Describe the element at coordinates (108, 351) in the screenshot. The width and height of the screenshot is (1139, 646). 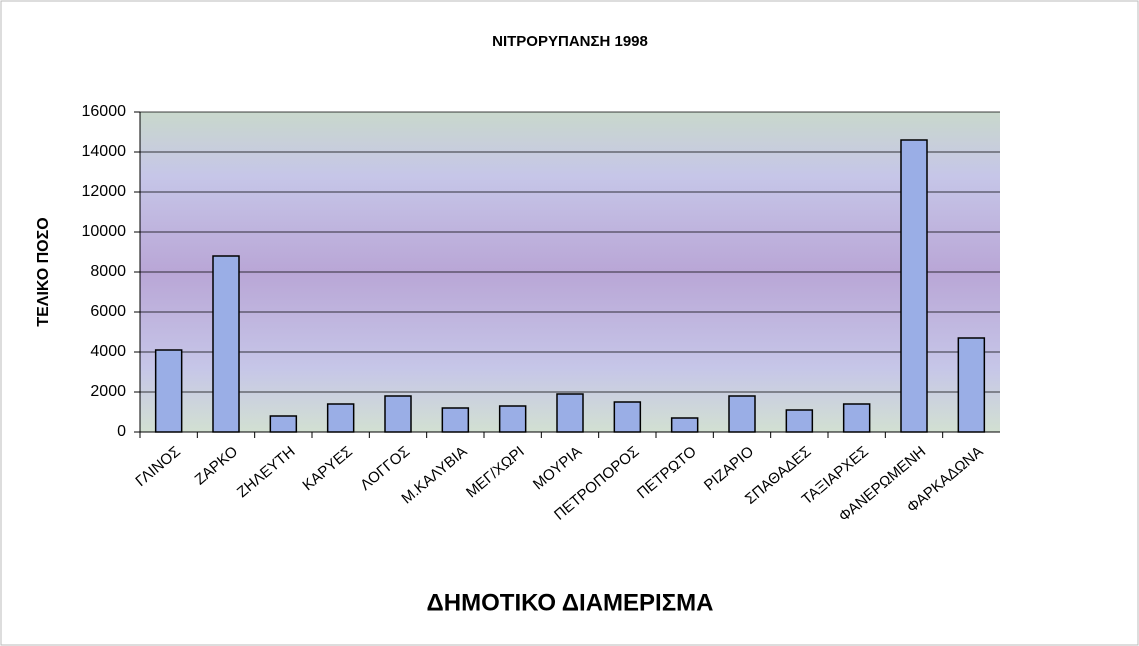
I see `y-tick-label: 4000` at that location.